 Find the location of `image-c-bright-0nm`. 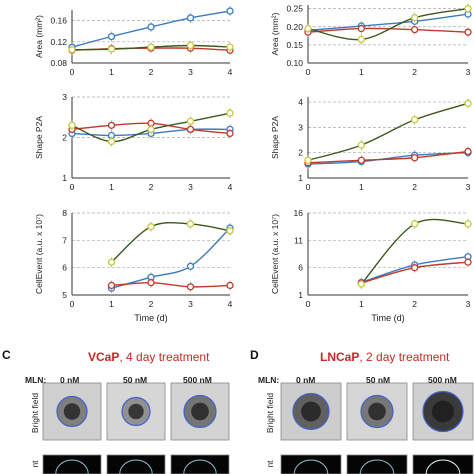

image-c-bright-0nm is located at coordinates (72, 411).